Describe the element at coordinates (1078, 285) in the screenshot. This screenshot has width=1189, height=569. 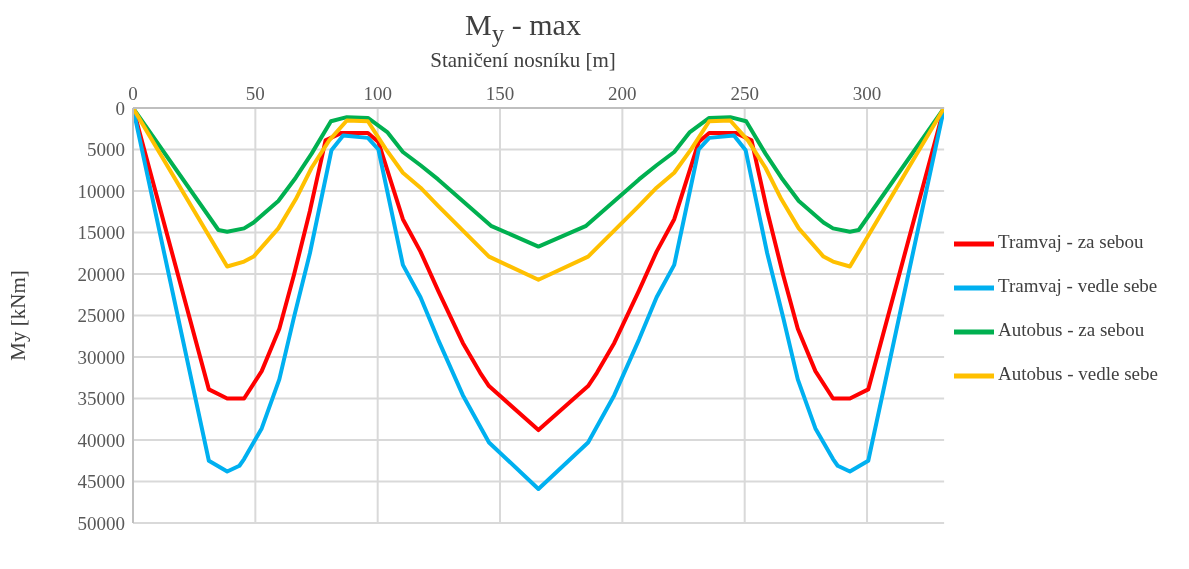
I see `legend-label: Tramvaj - vedle sebe` at that location.